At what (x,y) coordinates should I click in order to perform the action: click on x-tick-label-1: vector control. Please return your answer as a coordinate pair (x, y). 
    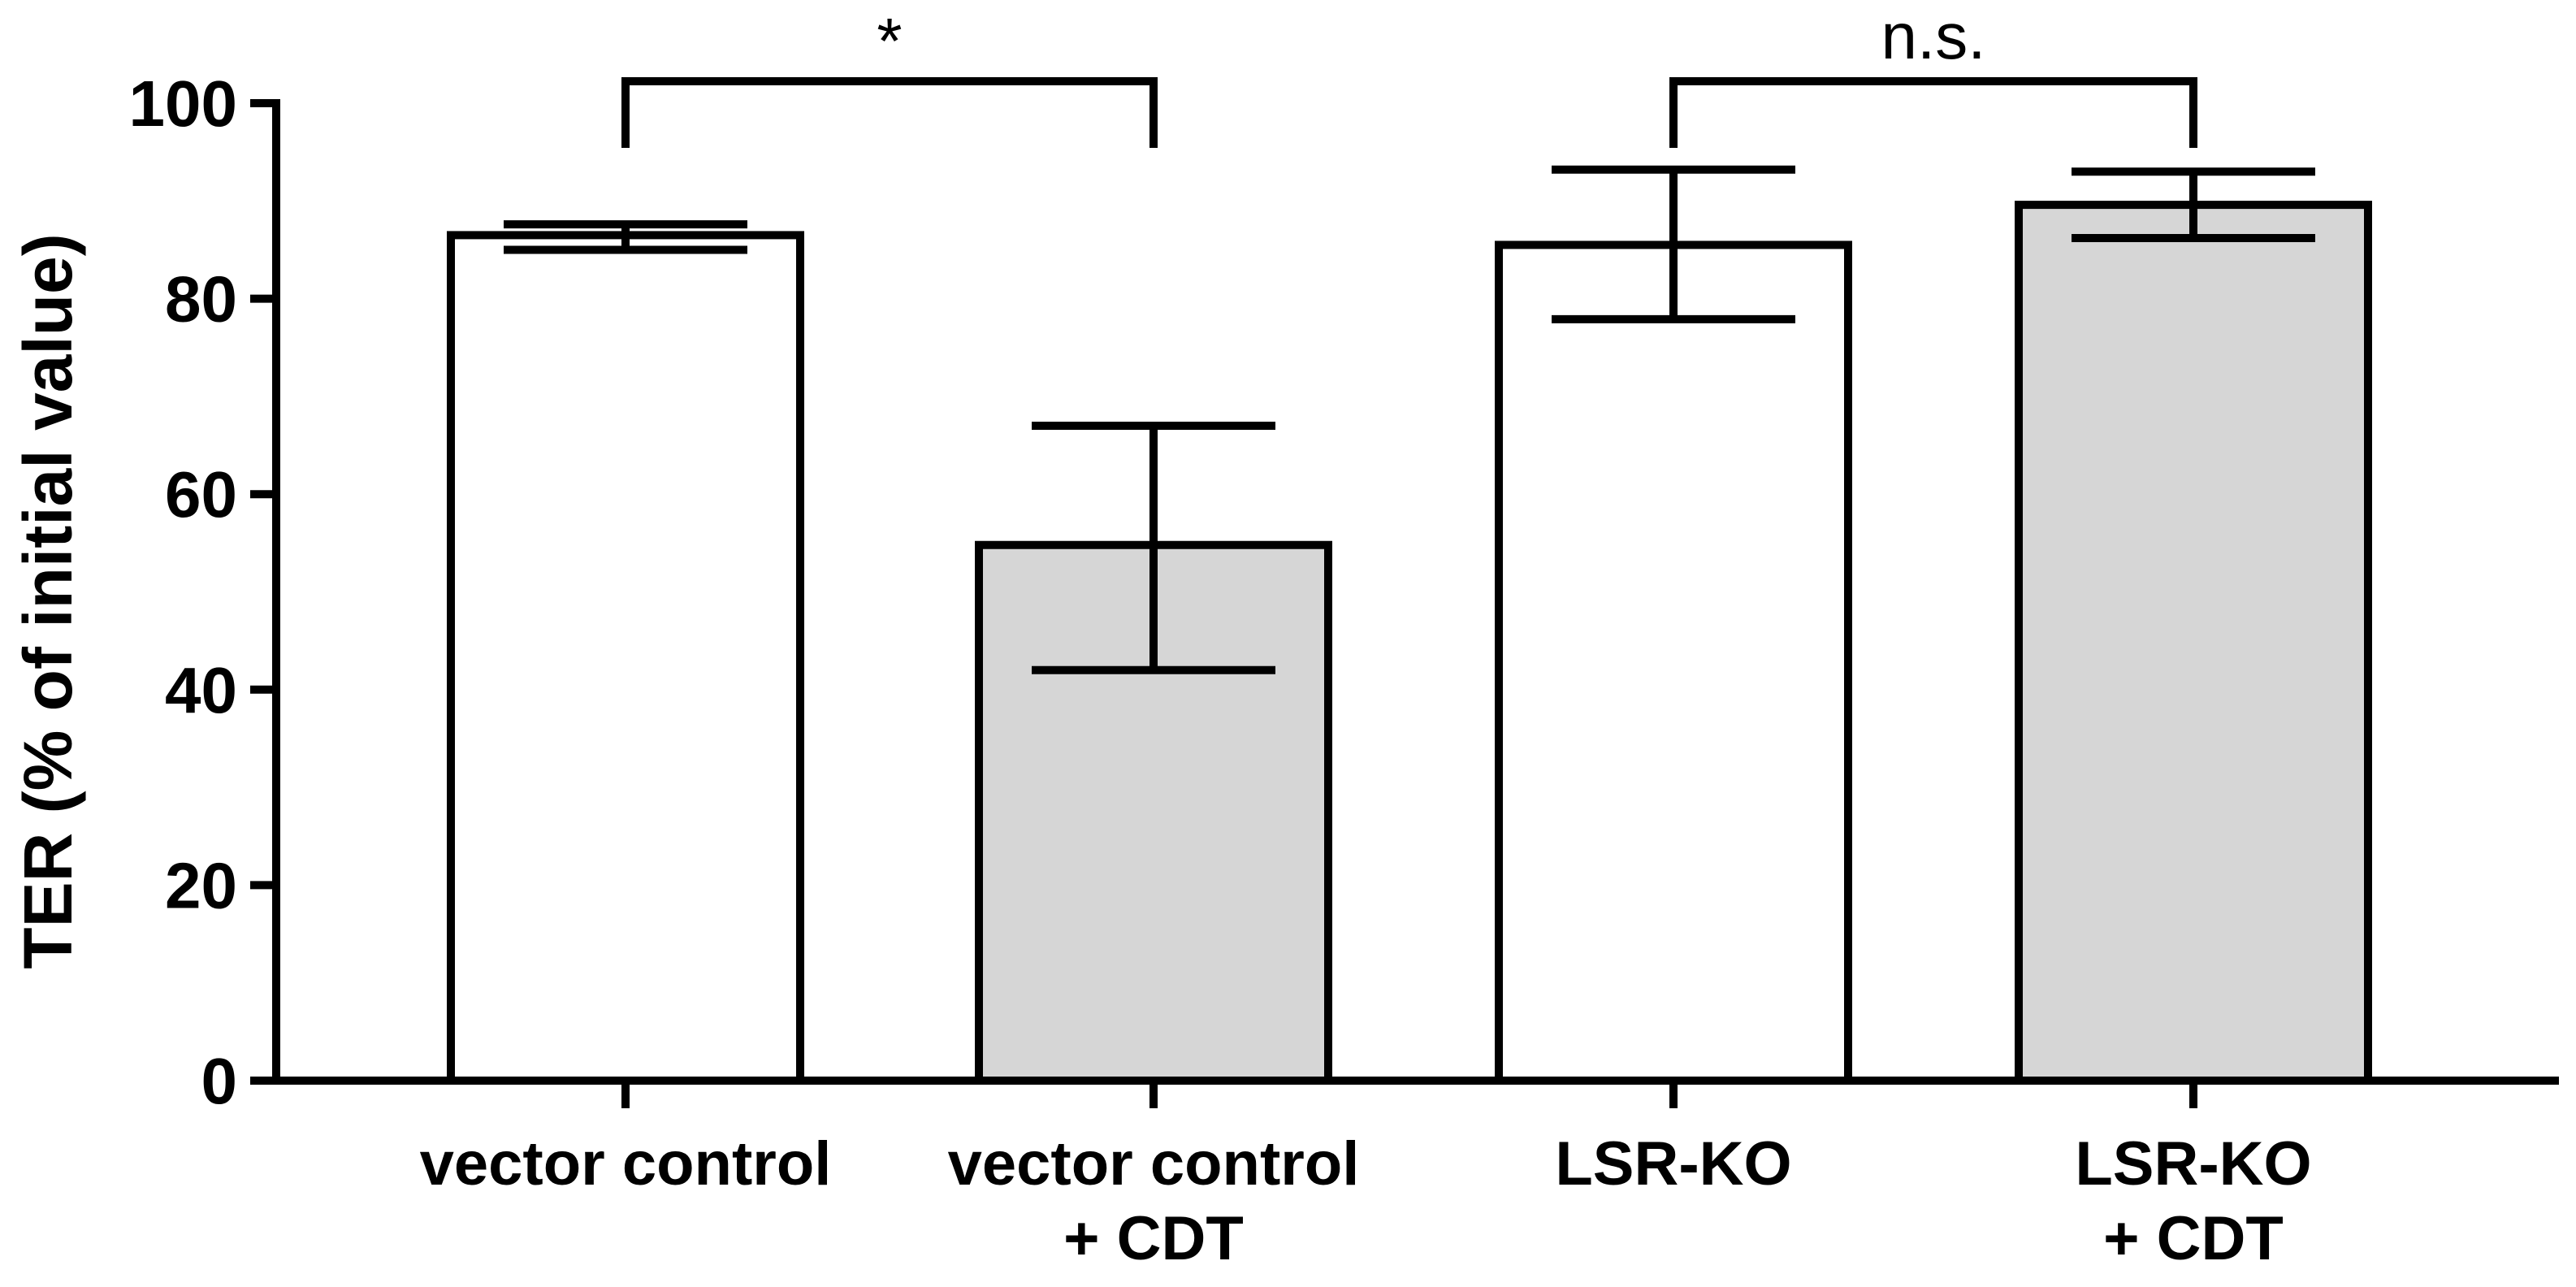
    Looking at the image, I should click on (626, 1163).